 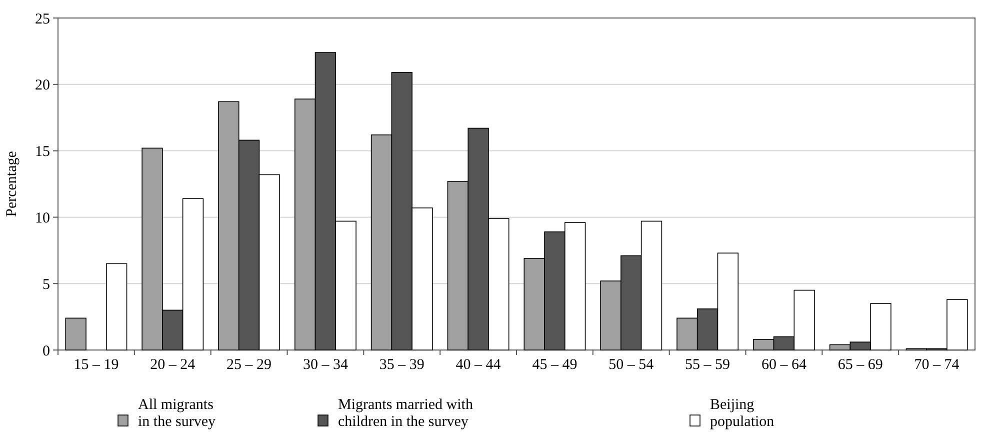 What do you see at coordinates (12, 183) in the screenshot?
I see `y-axis-title: Percentage` at bounding box center [12, 183].